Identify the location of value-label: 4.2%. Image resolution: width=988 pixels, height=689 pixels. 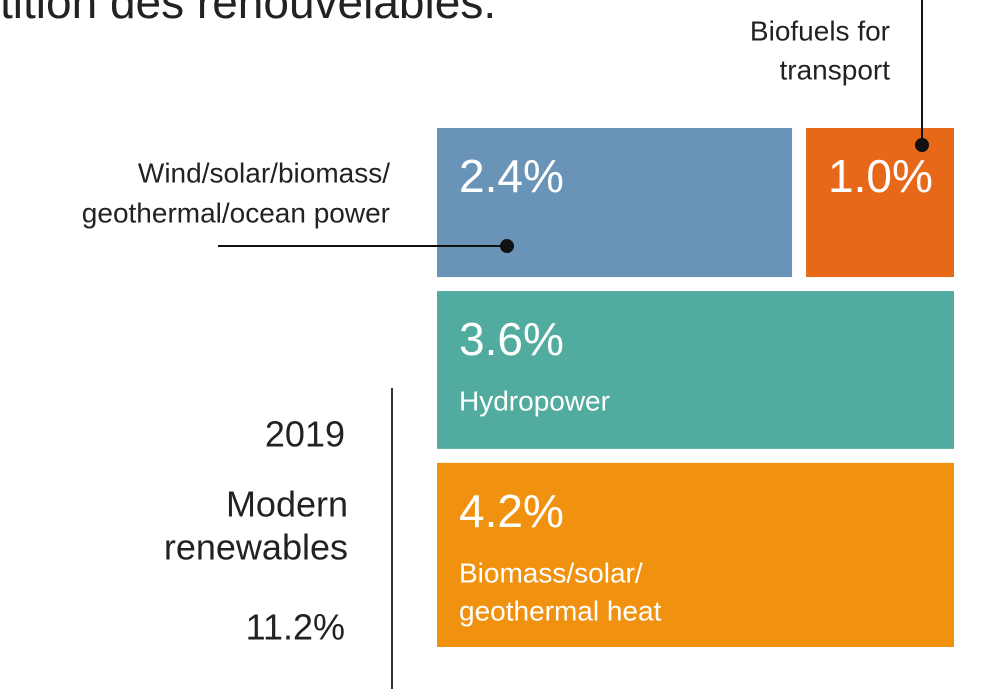
(511, 511).